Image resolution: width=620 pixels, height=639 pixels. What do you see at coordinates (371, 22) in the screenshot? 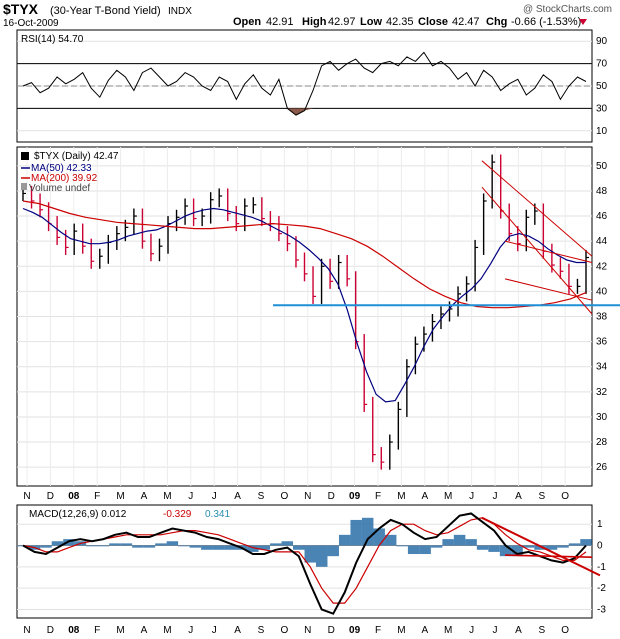
I see `low-label: Low` at bounding box center [371, 22].